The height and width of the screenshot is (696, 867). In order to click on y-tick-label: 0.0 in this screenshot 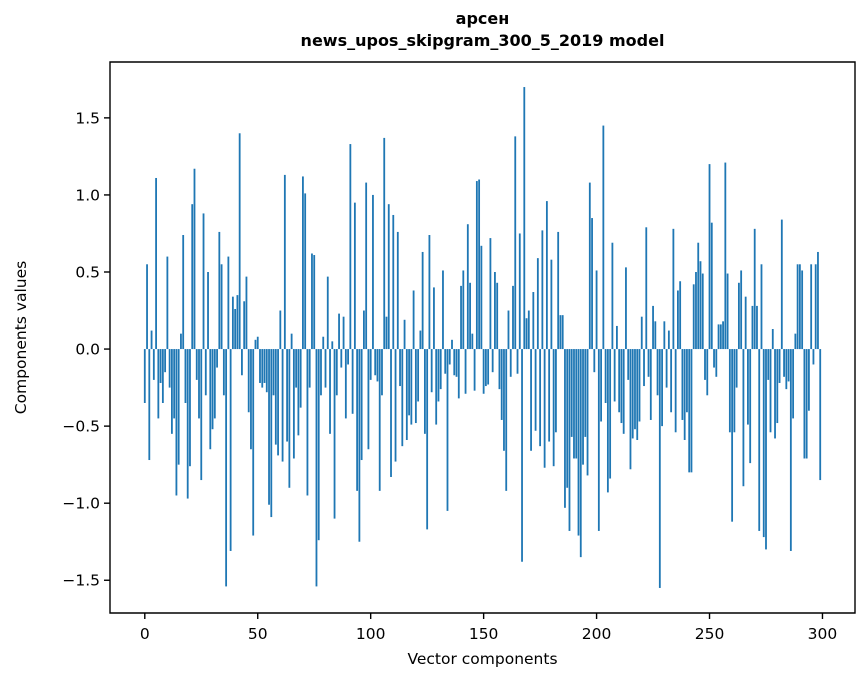, I will do `click(87, 350)`.